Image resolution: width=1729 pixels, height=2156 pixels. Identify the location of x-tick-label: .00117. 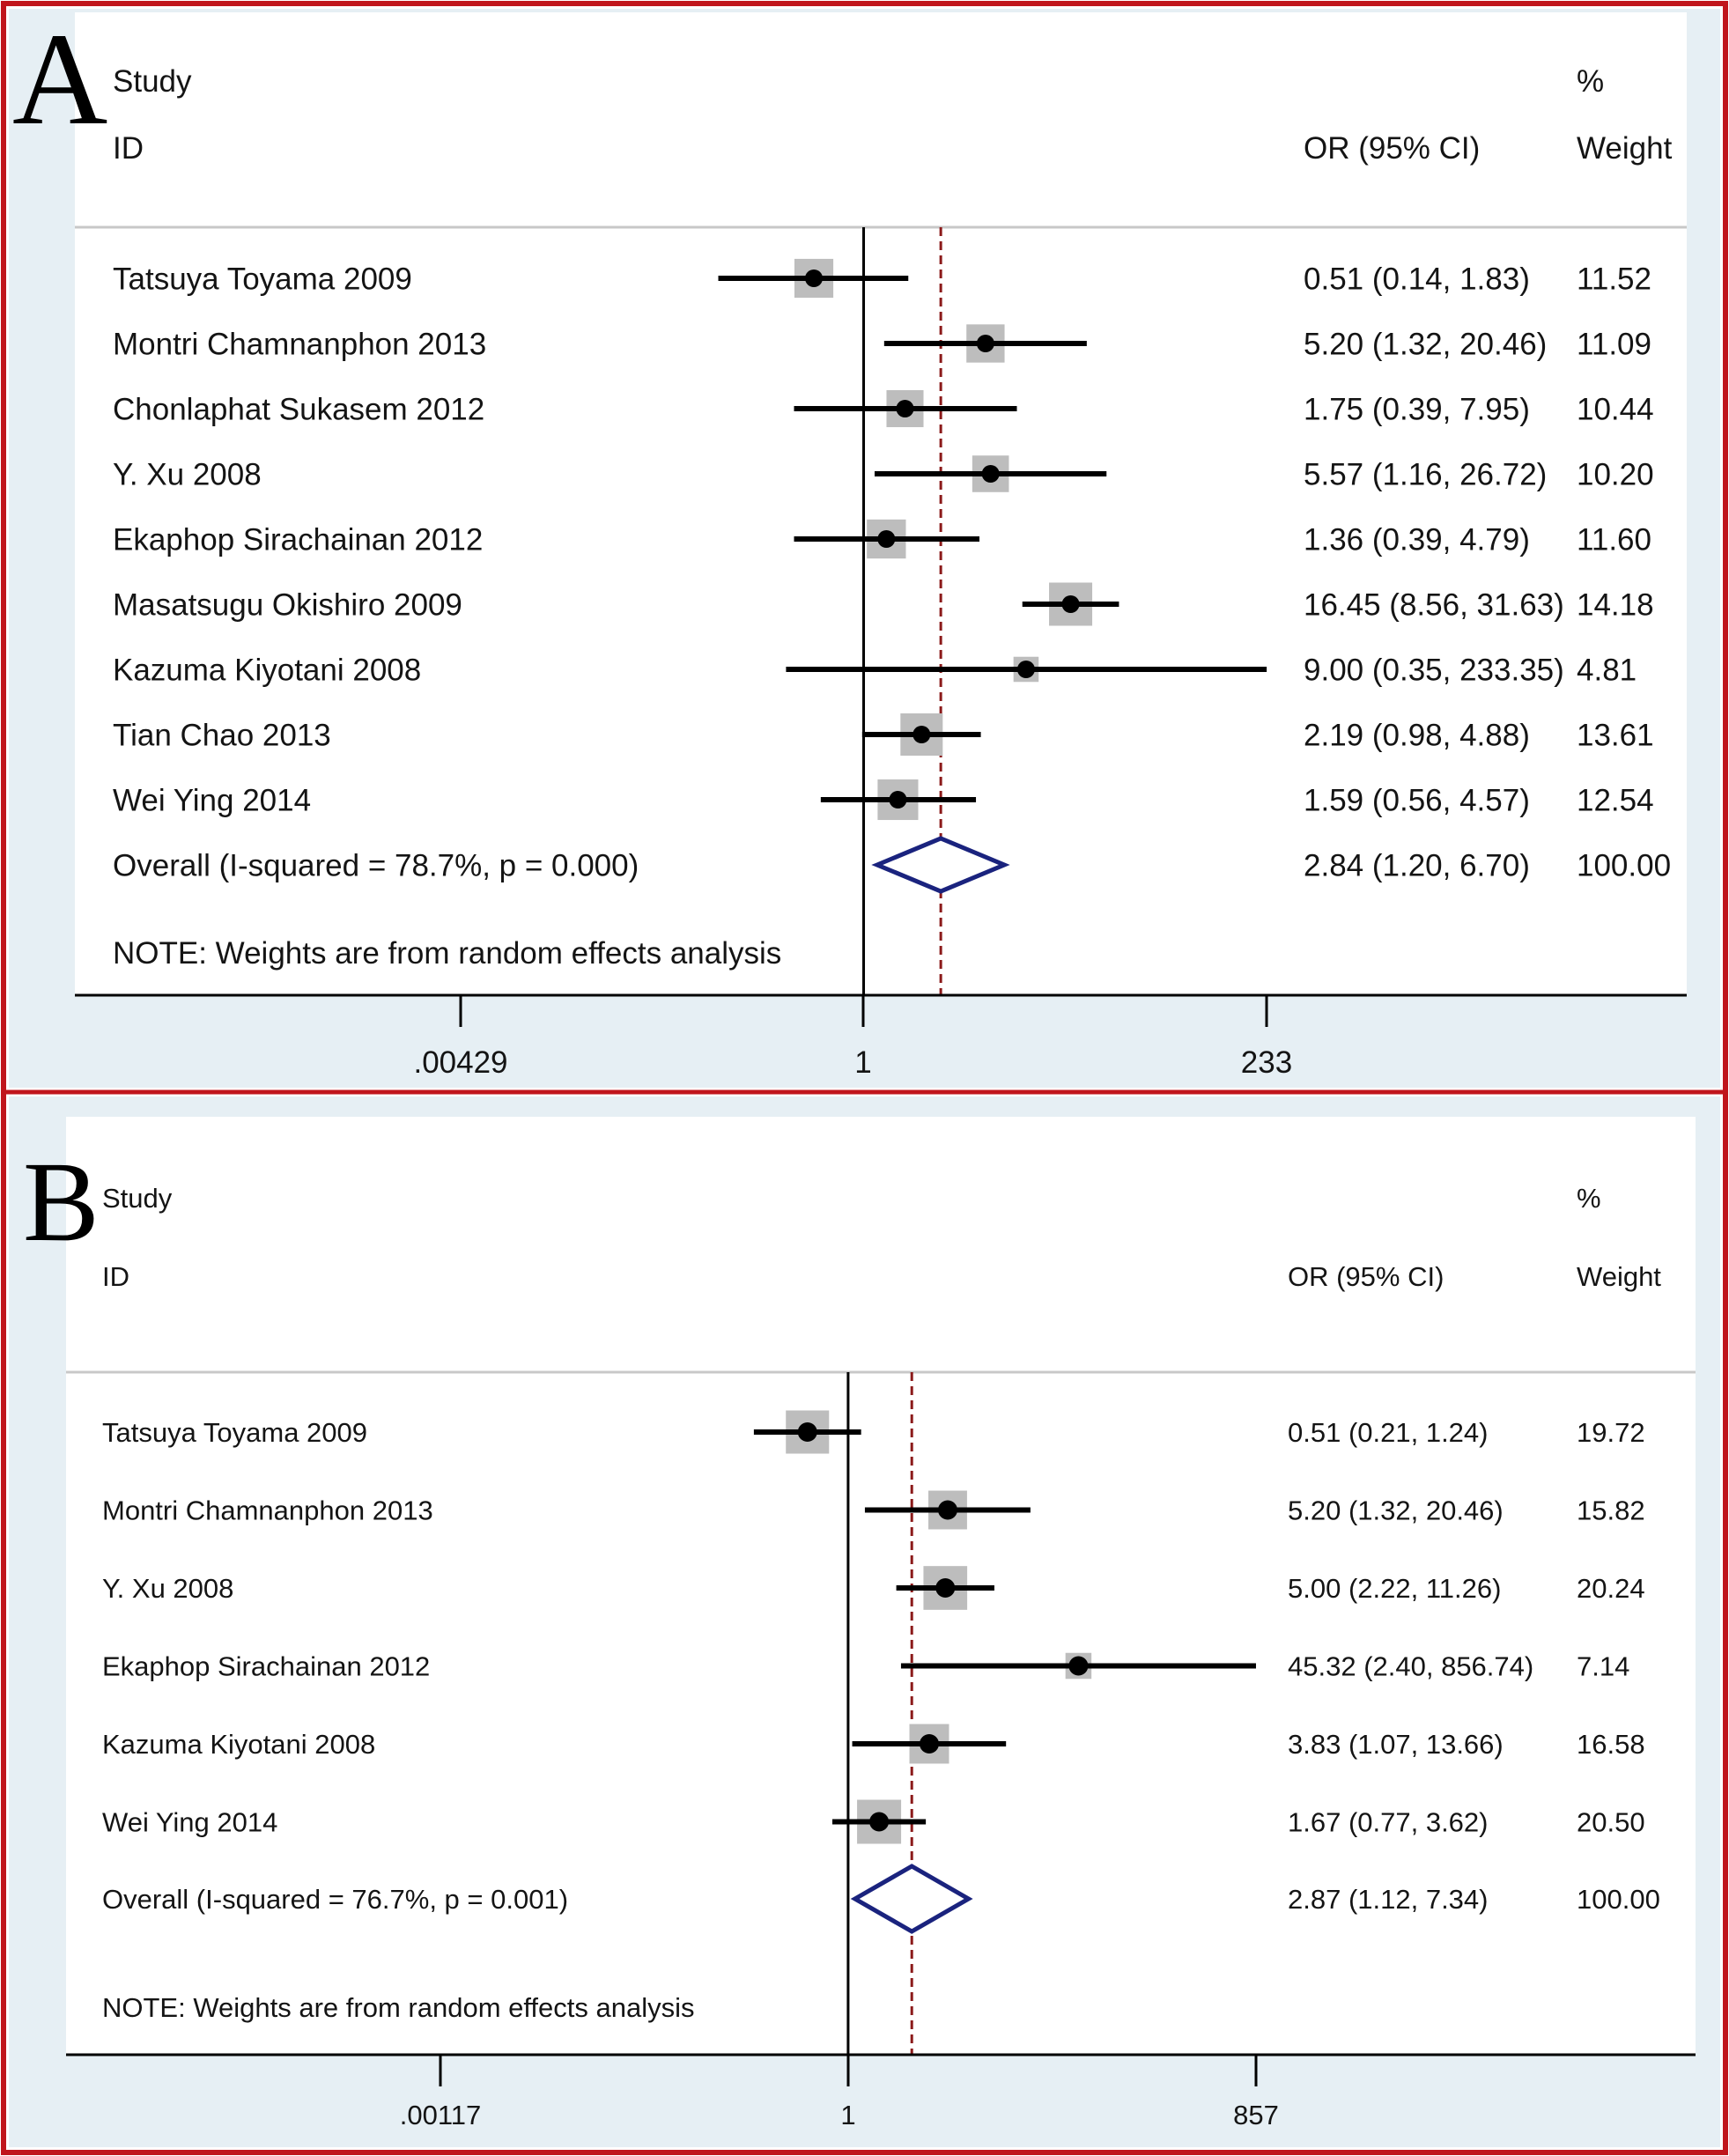
(441, 2115).